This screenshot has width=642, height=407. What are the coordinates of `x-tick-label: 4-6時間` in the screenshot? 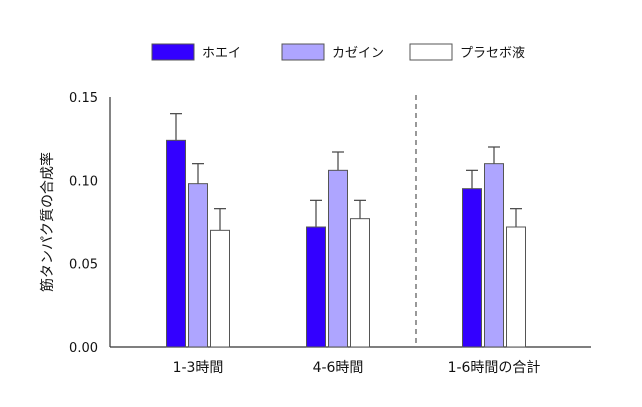 It's located at (338, 368).